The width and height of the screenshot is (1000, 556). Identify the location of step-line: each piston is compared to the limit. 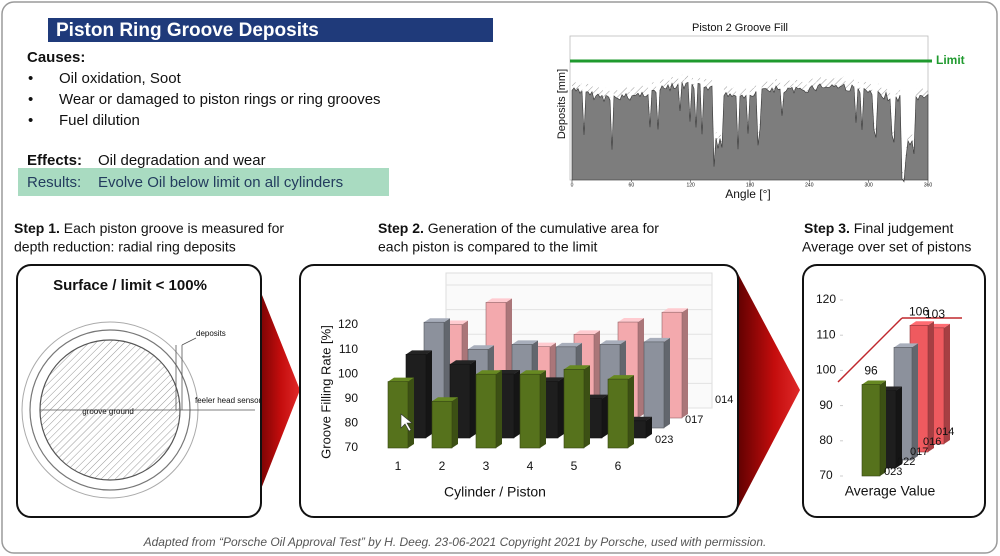
(488, 247).